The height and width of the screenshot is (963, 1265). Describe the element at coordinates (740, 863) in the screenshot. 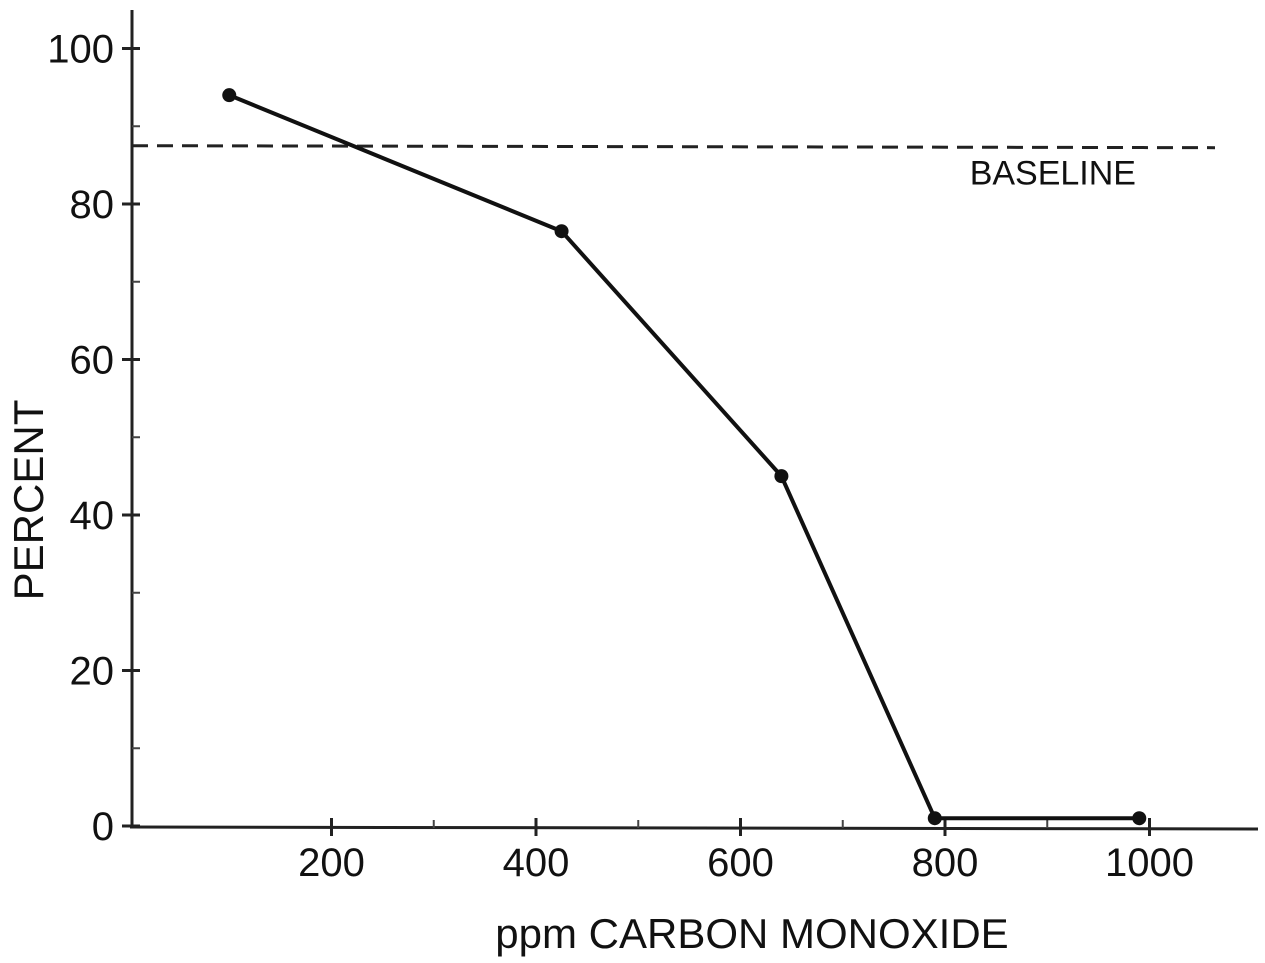

I see `x-tick-label: 600` at that location.